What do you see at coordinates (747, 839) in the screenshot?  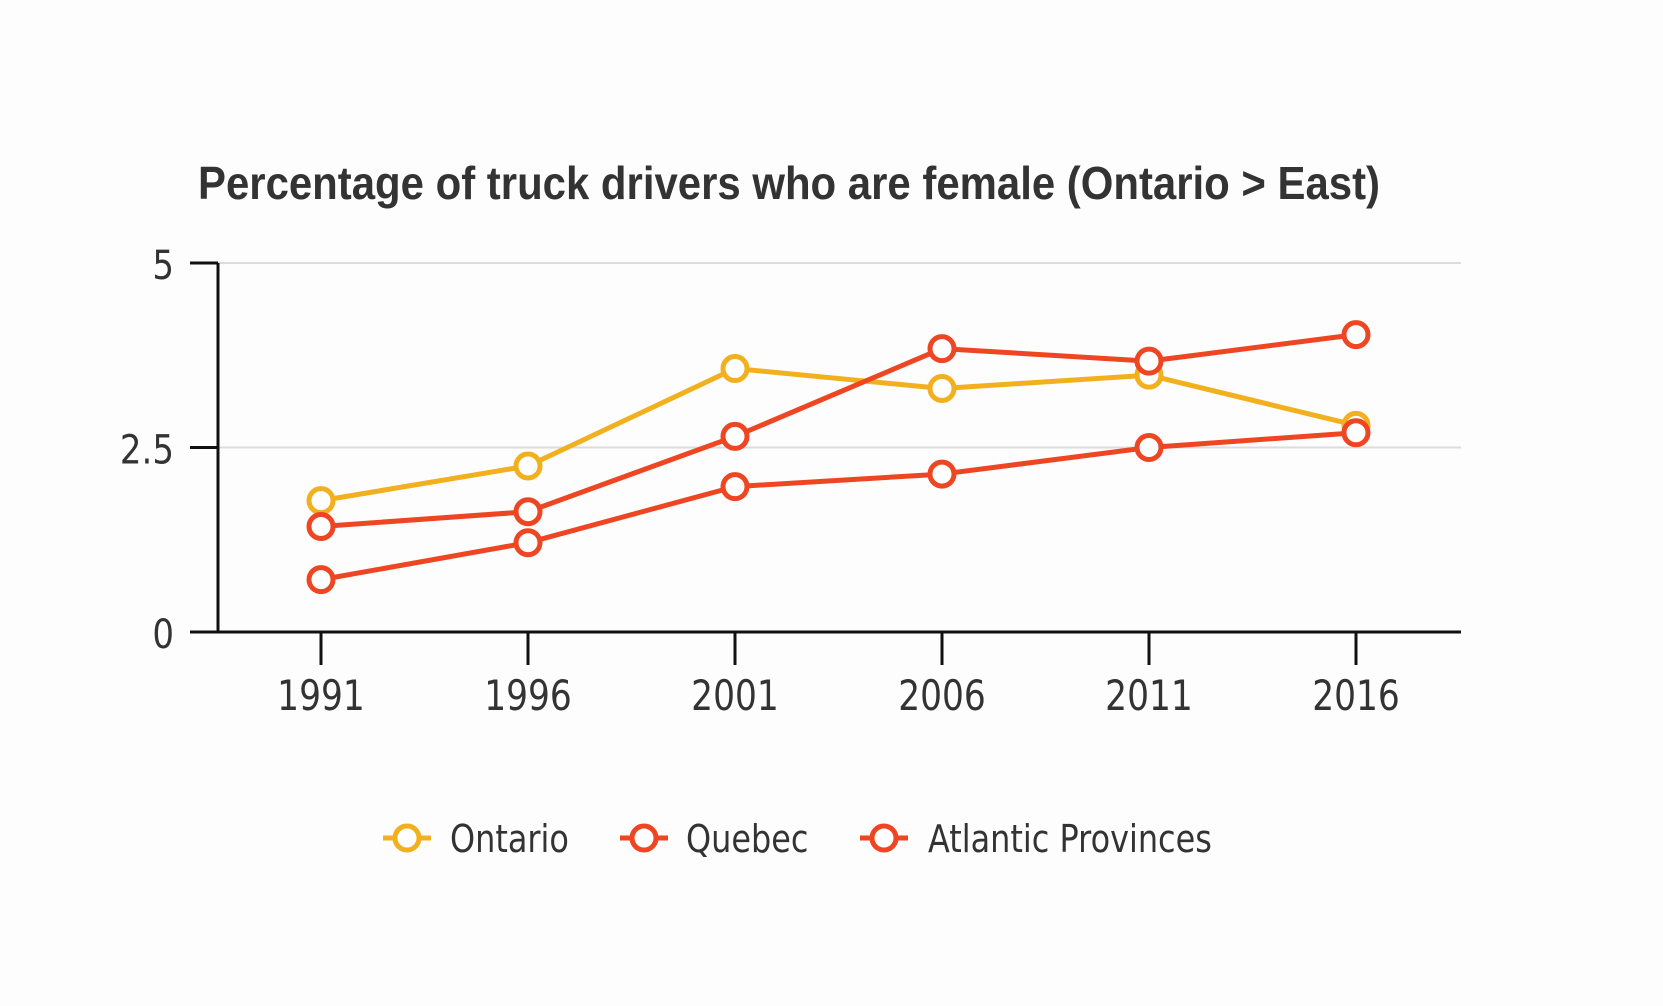 I see `legend-label: Quebec` at bounding box center [747, 839].